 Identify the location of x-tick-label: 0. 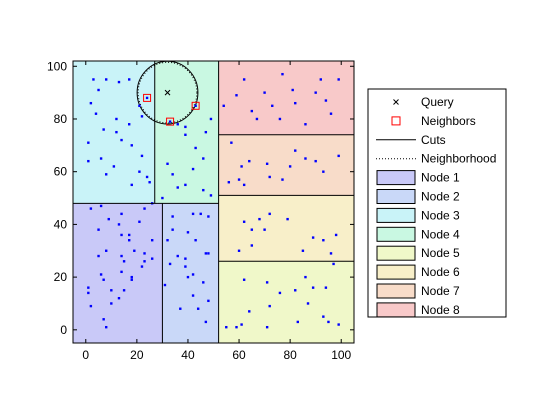
(85, 355).